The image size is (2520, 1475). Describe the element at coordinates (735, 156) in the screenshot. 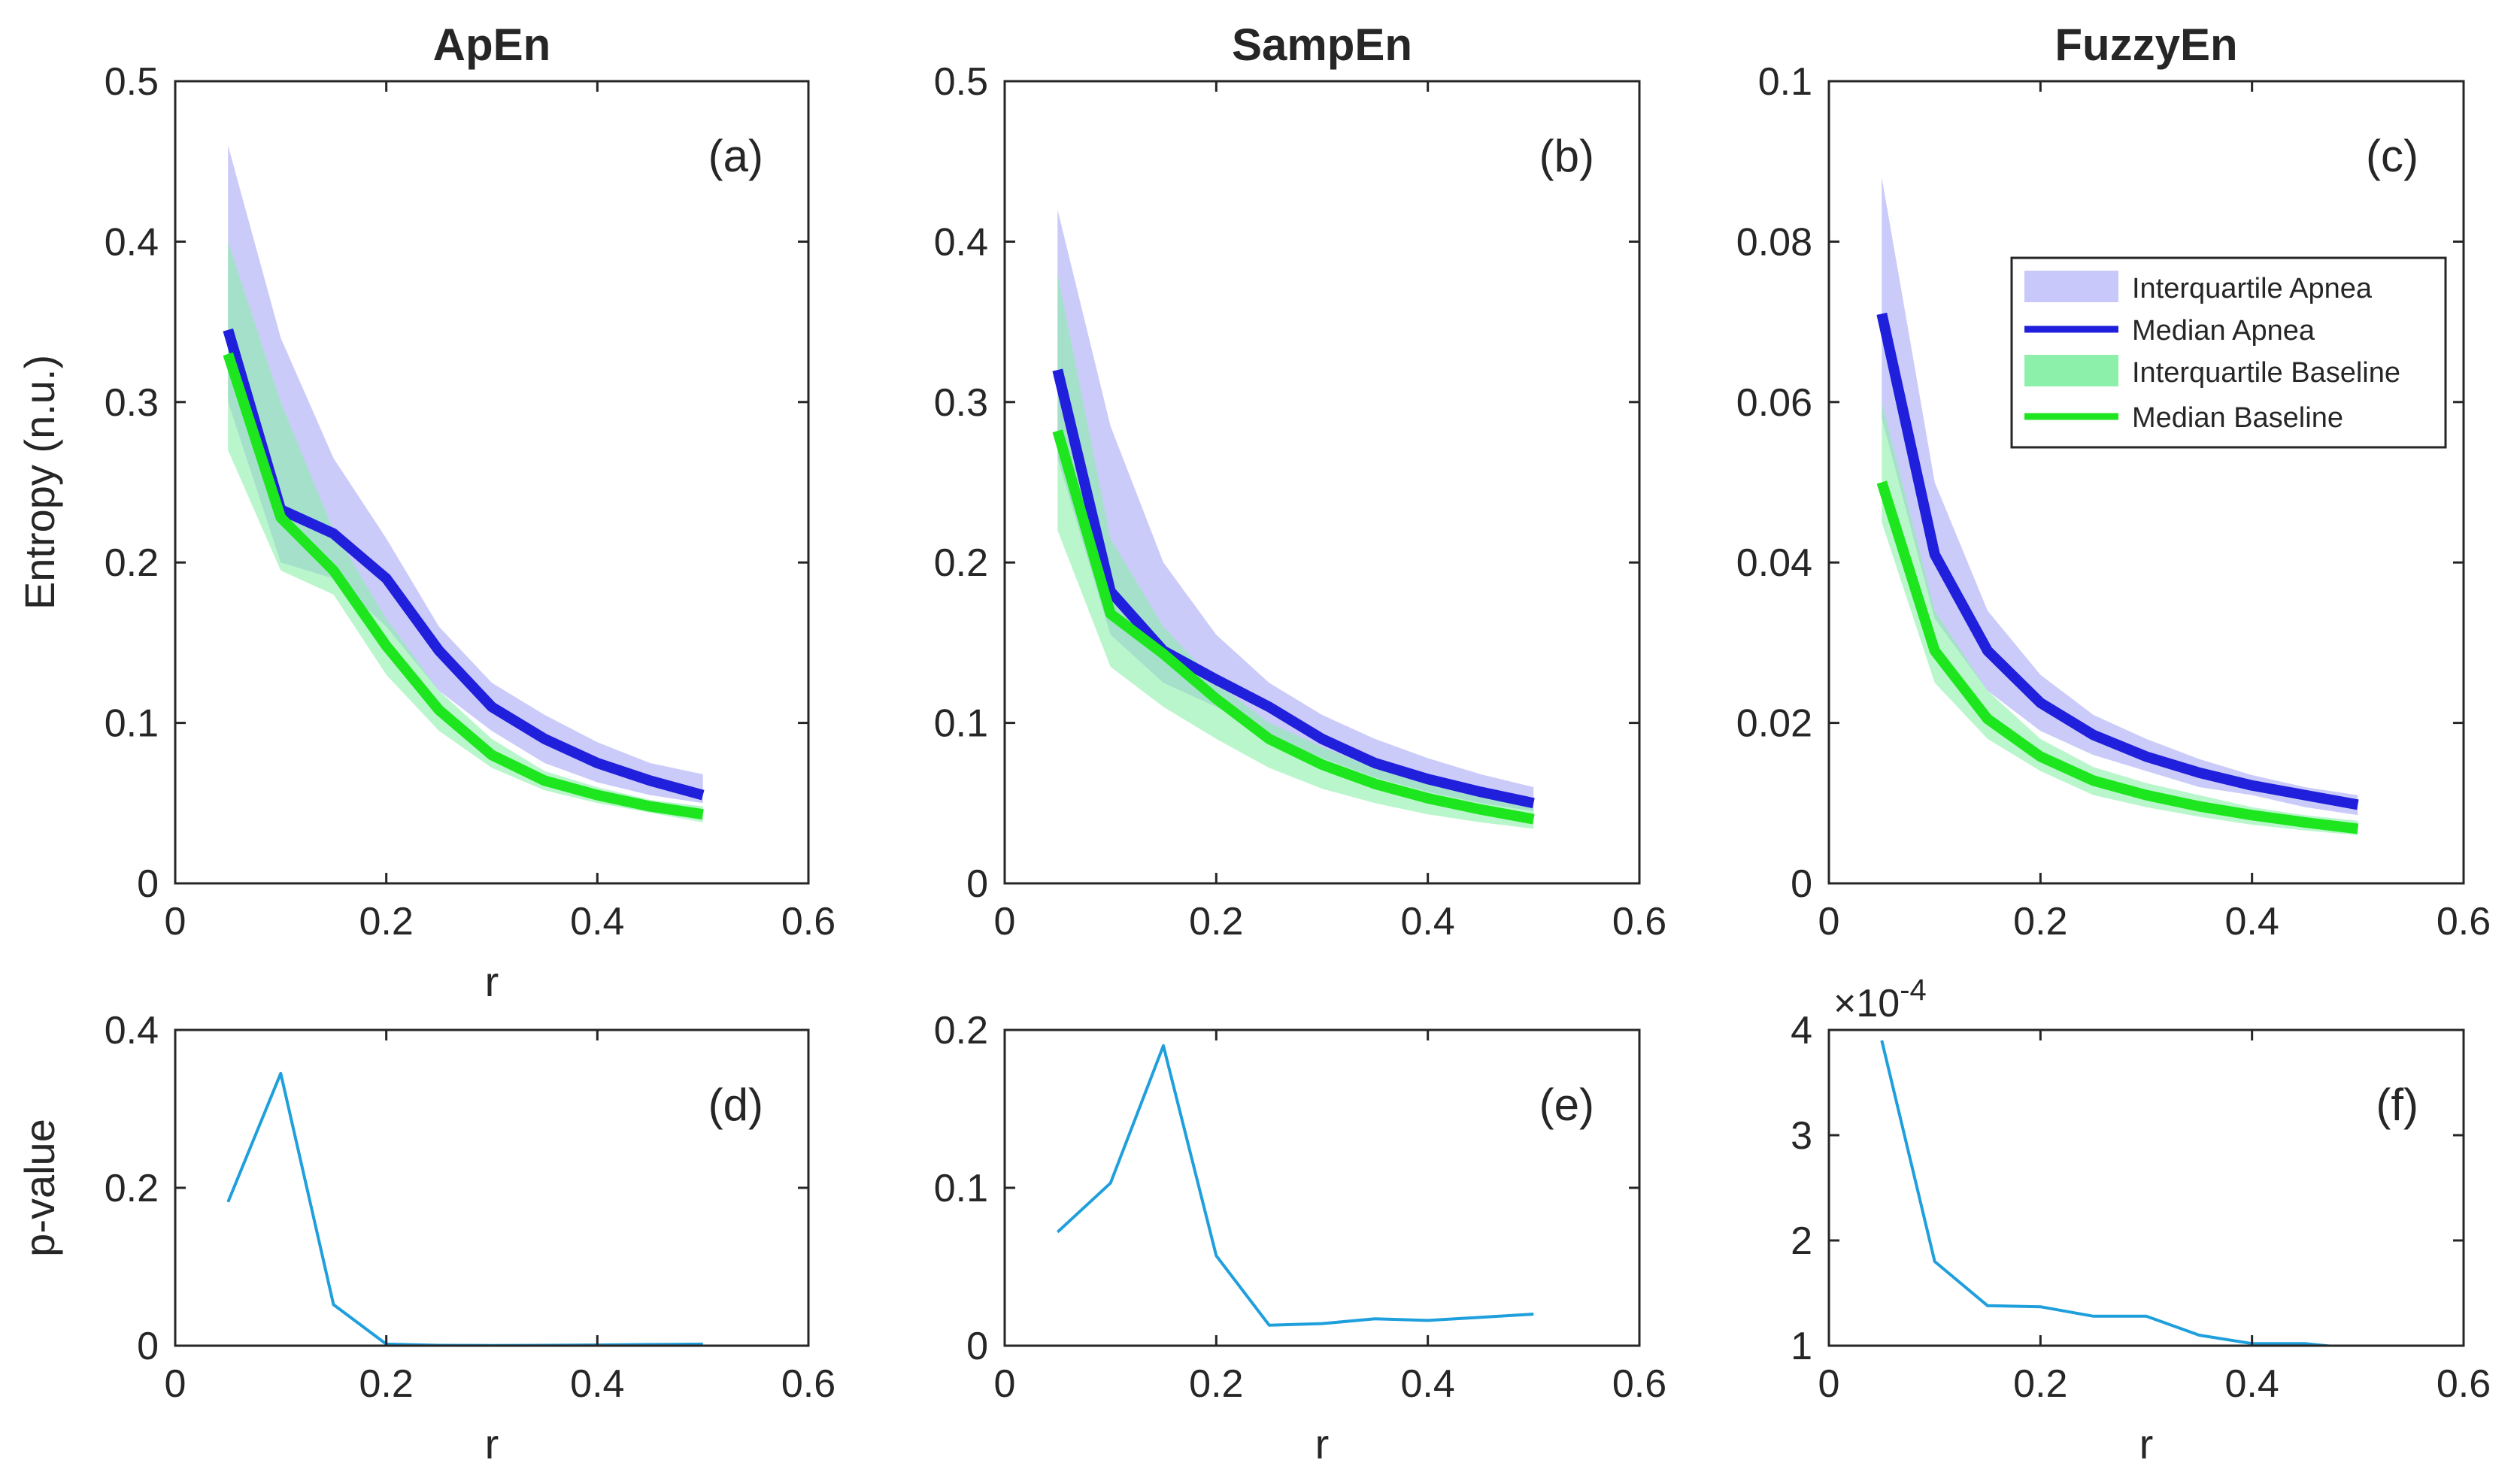

I see `panel-label: (a)` at that location.